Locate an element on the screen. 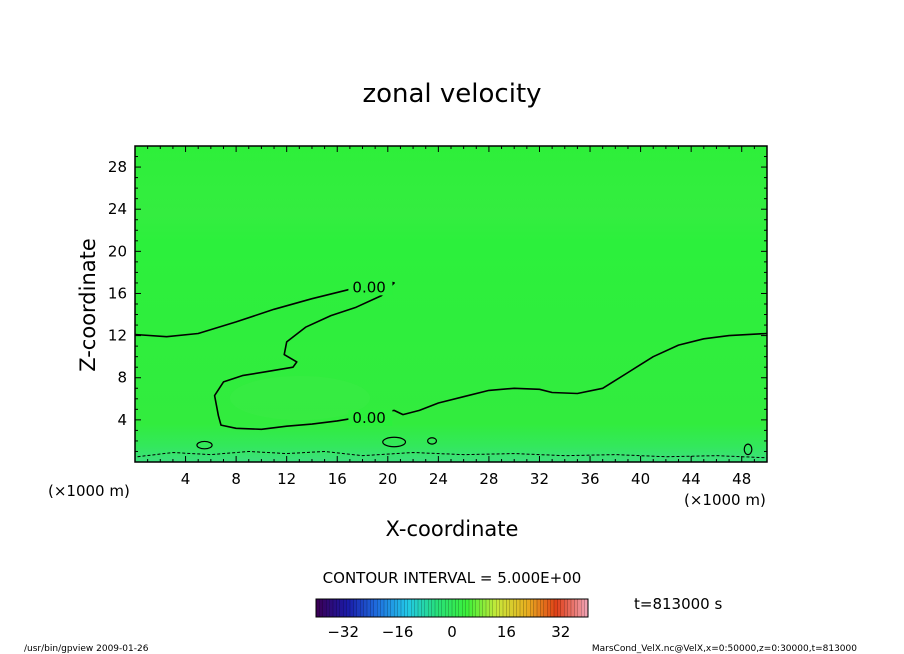 This screenshot has width=904, height=654. colorbar is located at coordinates (452, 608).